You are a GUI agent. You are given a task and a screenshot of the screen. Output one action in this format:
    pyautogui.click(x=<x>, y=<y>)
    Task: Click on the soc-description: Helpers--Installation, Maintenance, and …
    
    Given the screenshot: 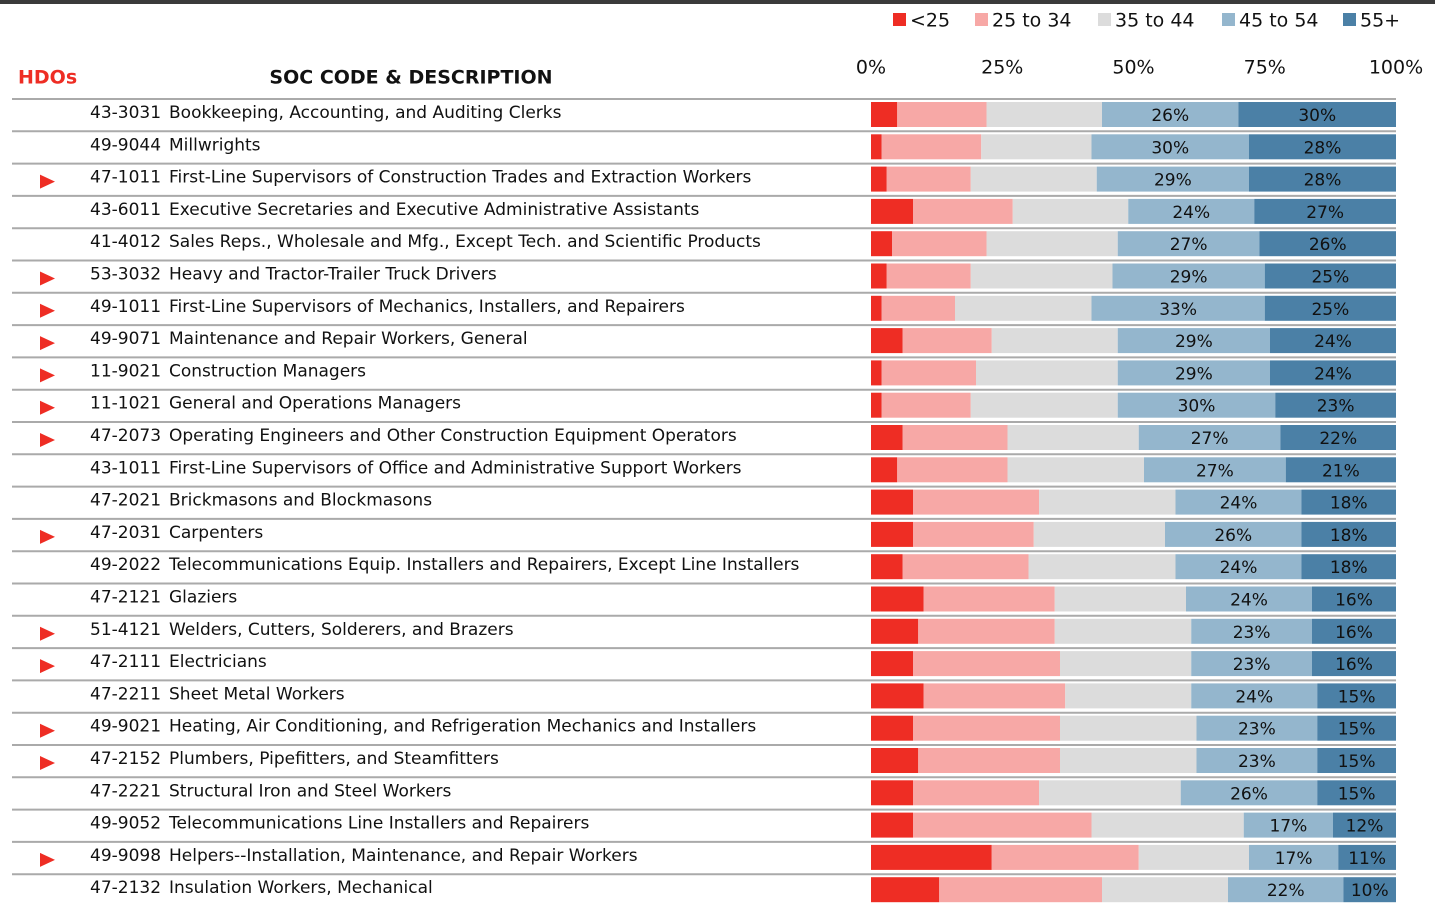 What is the action you would take?
    pyautogui.click(x=403, y=856)
    